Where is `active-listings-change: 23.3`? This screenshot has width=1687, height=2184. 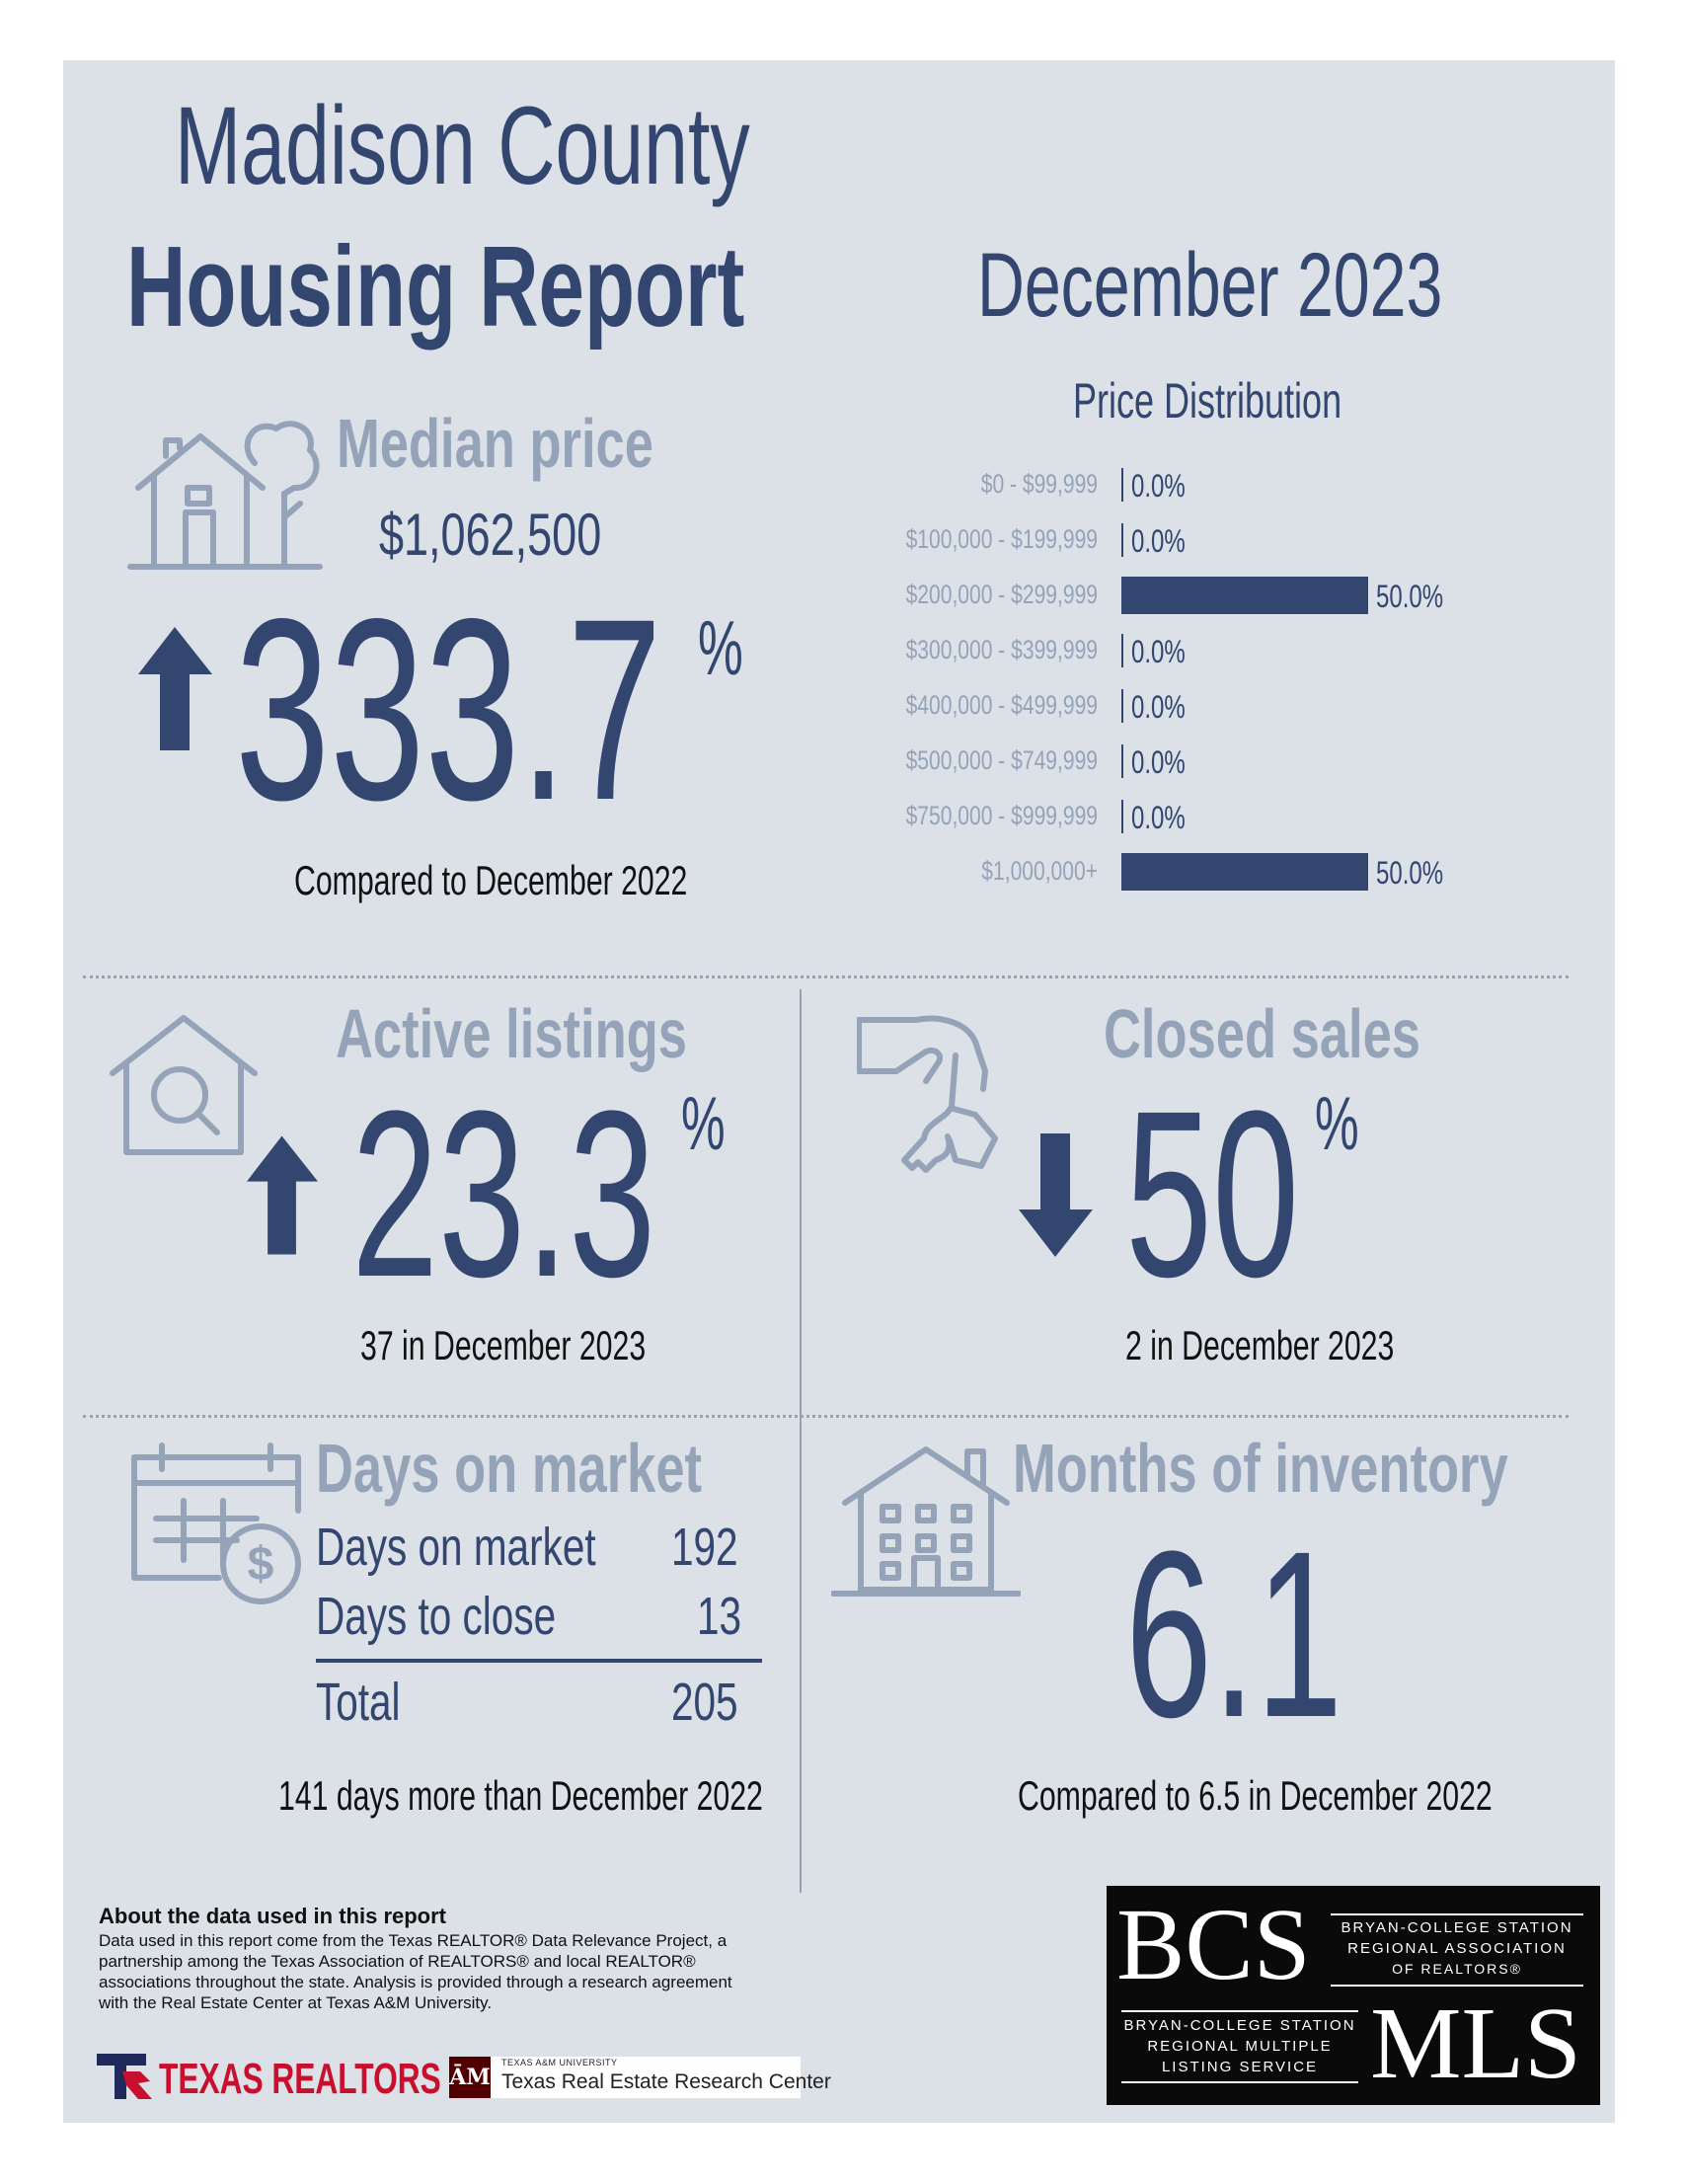 active-listings-change: 23.3 is located at coordinates (503, 1193).